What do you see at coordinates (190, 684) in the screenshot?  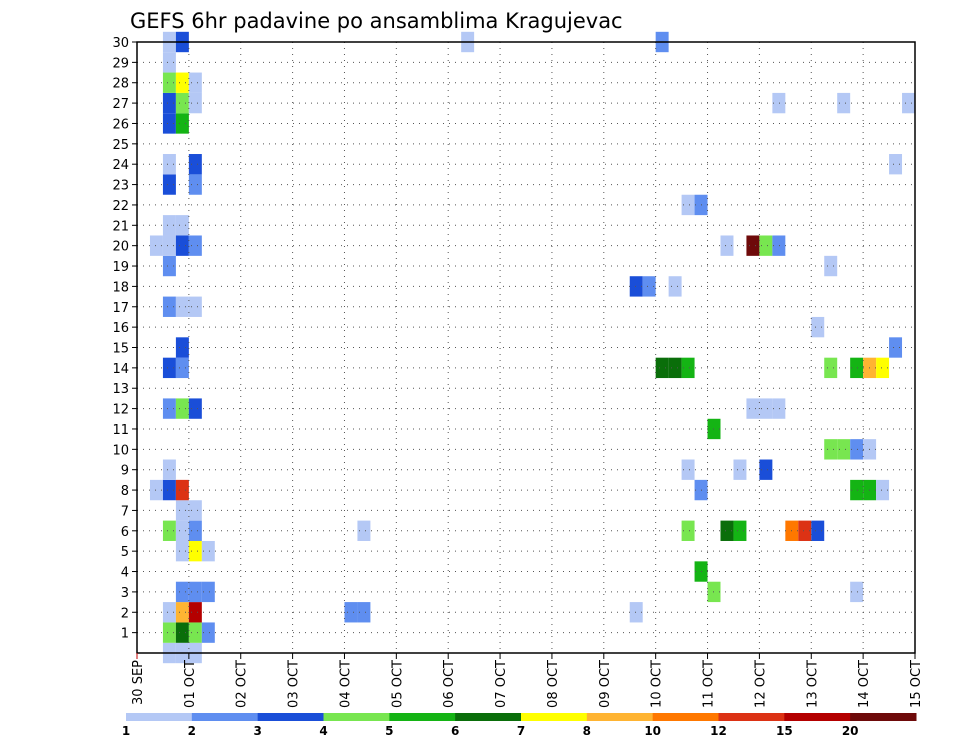 I see `x-tick-label: 01 OCT` at bounding box center [190, 684].